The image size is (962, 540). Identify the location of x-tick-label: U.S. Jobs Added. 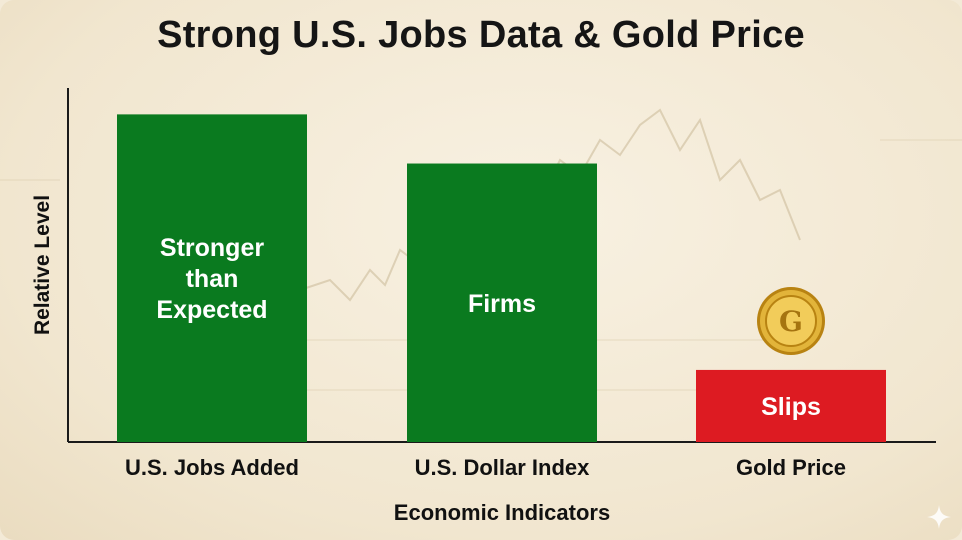
(212, 467).